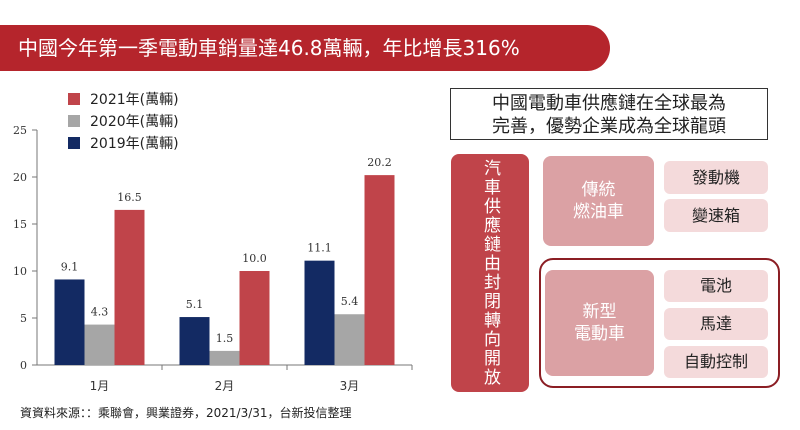  What do you see at coordinates (186, 413) in the screenshot?
I see `source-note: 資資料來源：：乘聯會，興業證券，2021/3/31，台新投信整理` at bounding box center [186, 413].